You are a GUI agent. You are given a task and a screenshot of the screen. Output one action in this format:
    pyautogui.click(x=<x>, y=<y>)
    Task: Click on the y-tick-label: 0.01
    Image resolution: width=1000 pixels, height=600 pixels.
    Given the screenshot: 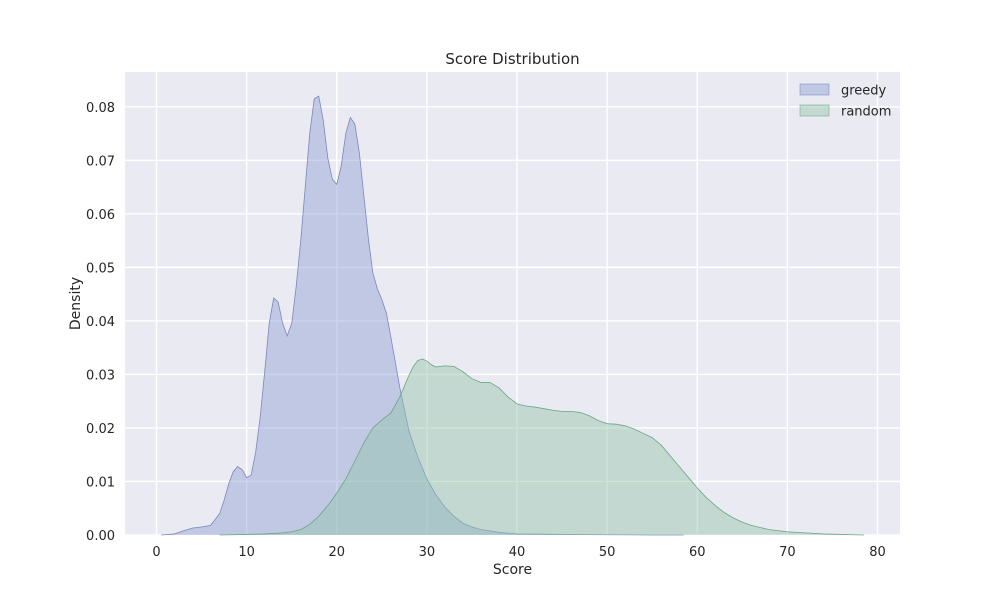 What is the action you would take?
    pyautogui.click(x=100, y=482)
    